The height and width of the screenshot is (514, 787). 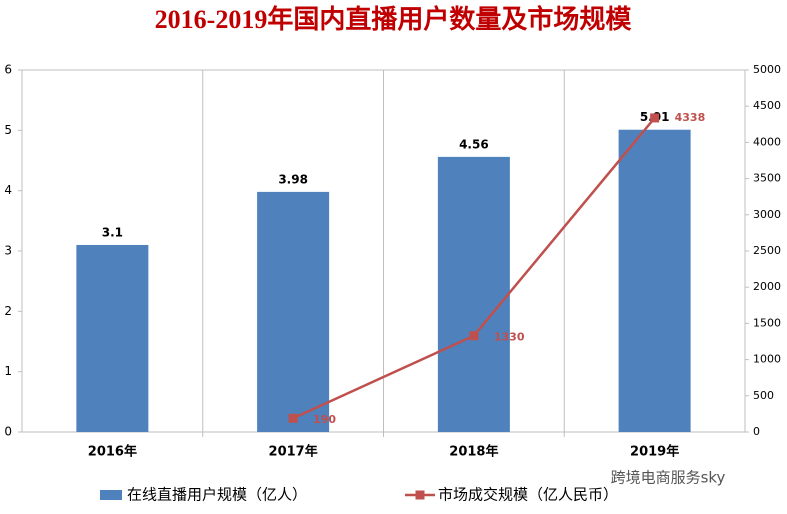 I want to click on legend-swatch-marker, so click(x=420, y=495).